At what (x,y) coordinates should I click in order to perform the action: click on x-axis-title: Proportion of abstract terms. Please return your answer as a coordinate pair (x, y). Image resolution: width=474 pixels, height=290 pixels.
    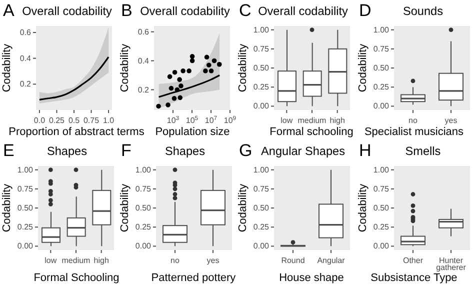
    Looking at the image, I should click on (77, 132).